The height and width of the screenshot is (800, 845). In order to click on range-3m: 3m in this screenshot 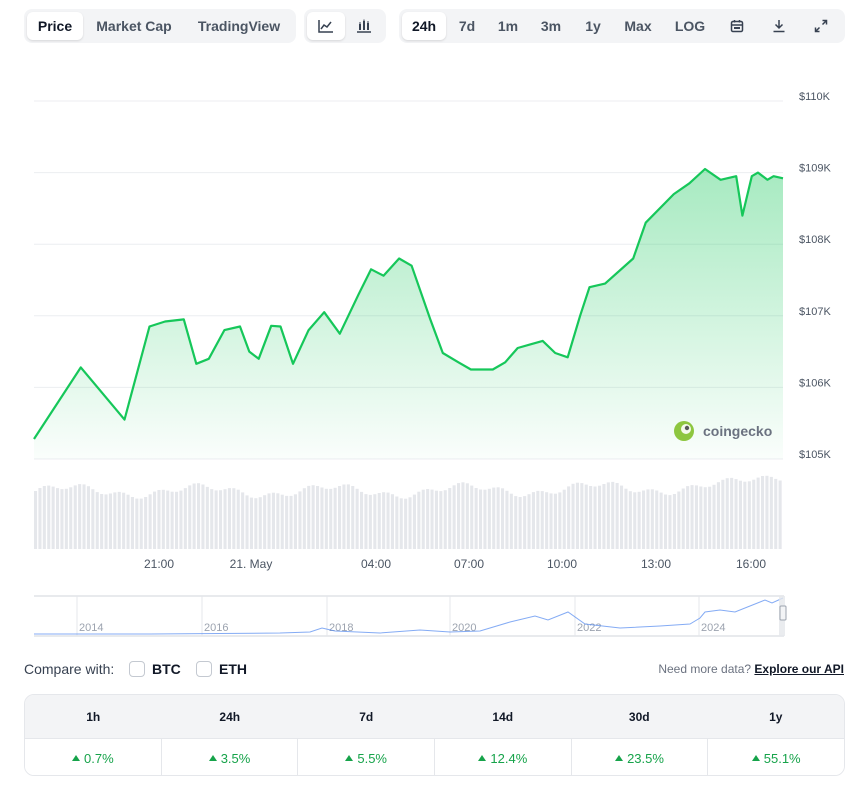, I will do `click(551, 26)`.